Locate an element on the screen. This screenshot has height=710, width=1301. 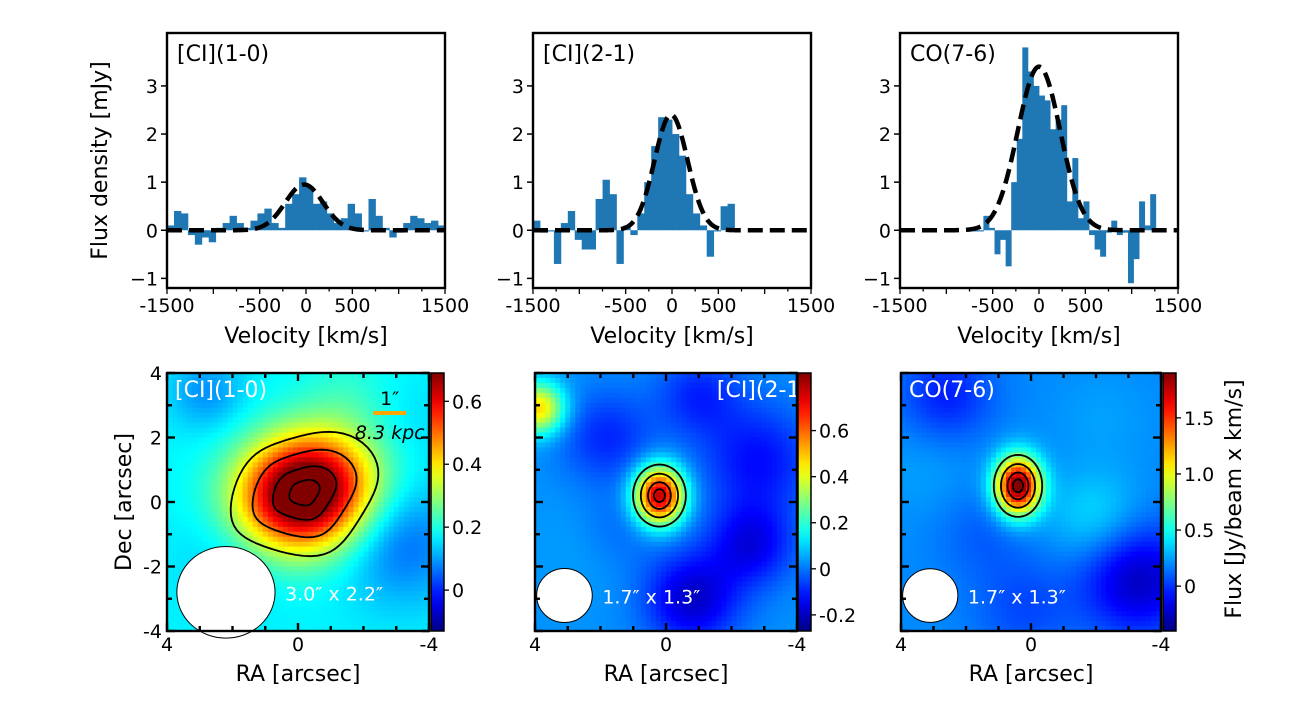
scale-bar-label: 1″ is located at coordinates (389, 399).